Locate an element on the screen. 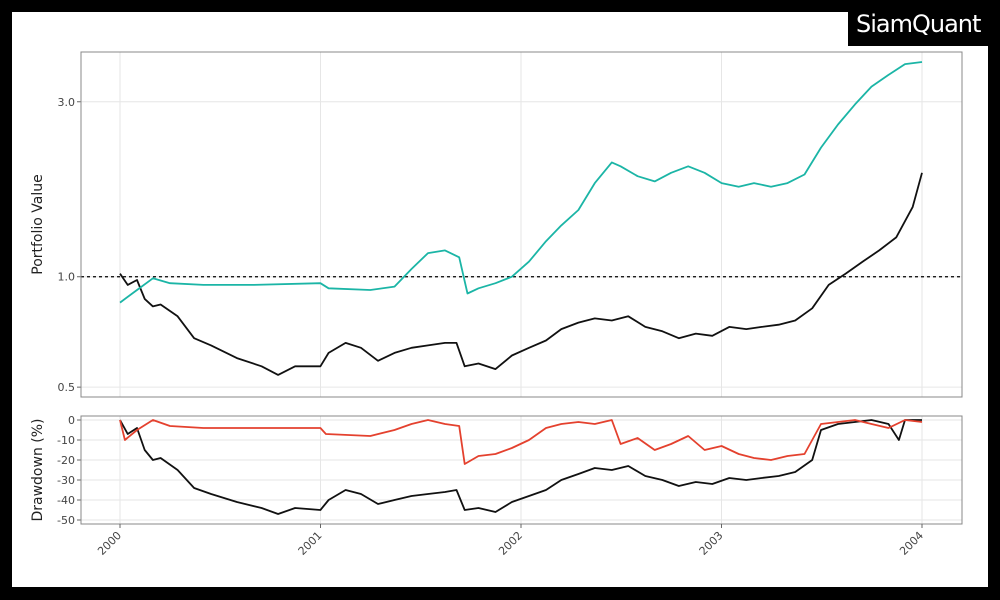 This screenshot has height=600, width=1000. y-tick-label: 0.5 is located at coordinates (67, 387).